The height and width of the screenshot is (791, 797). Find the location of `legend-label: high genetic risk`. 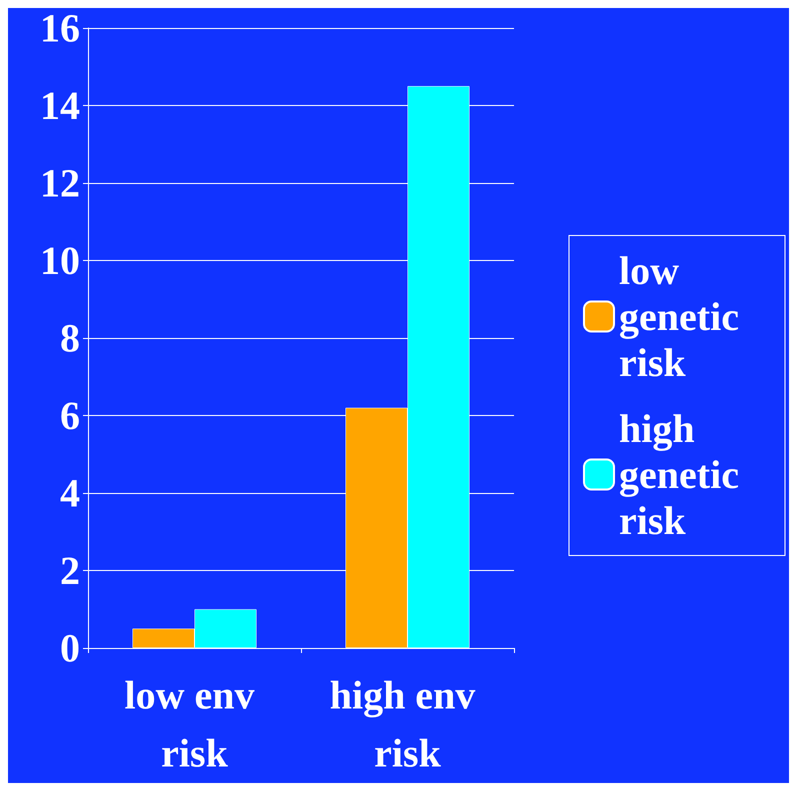

legend-label: high genetic risk is located at coordinates (684, 474).